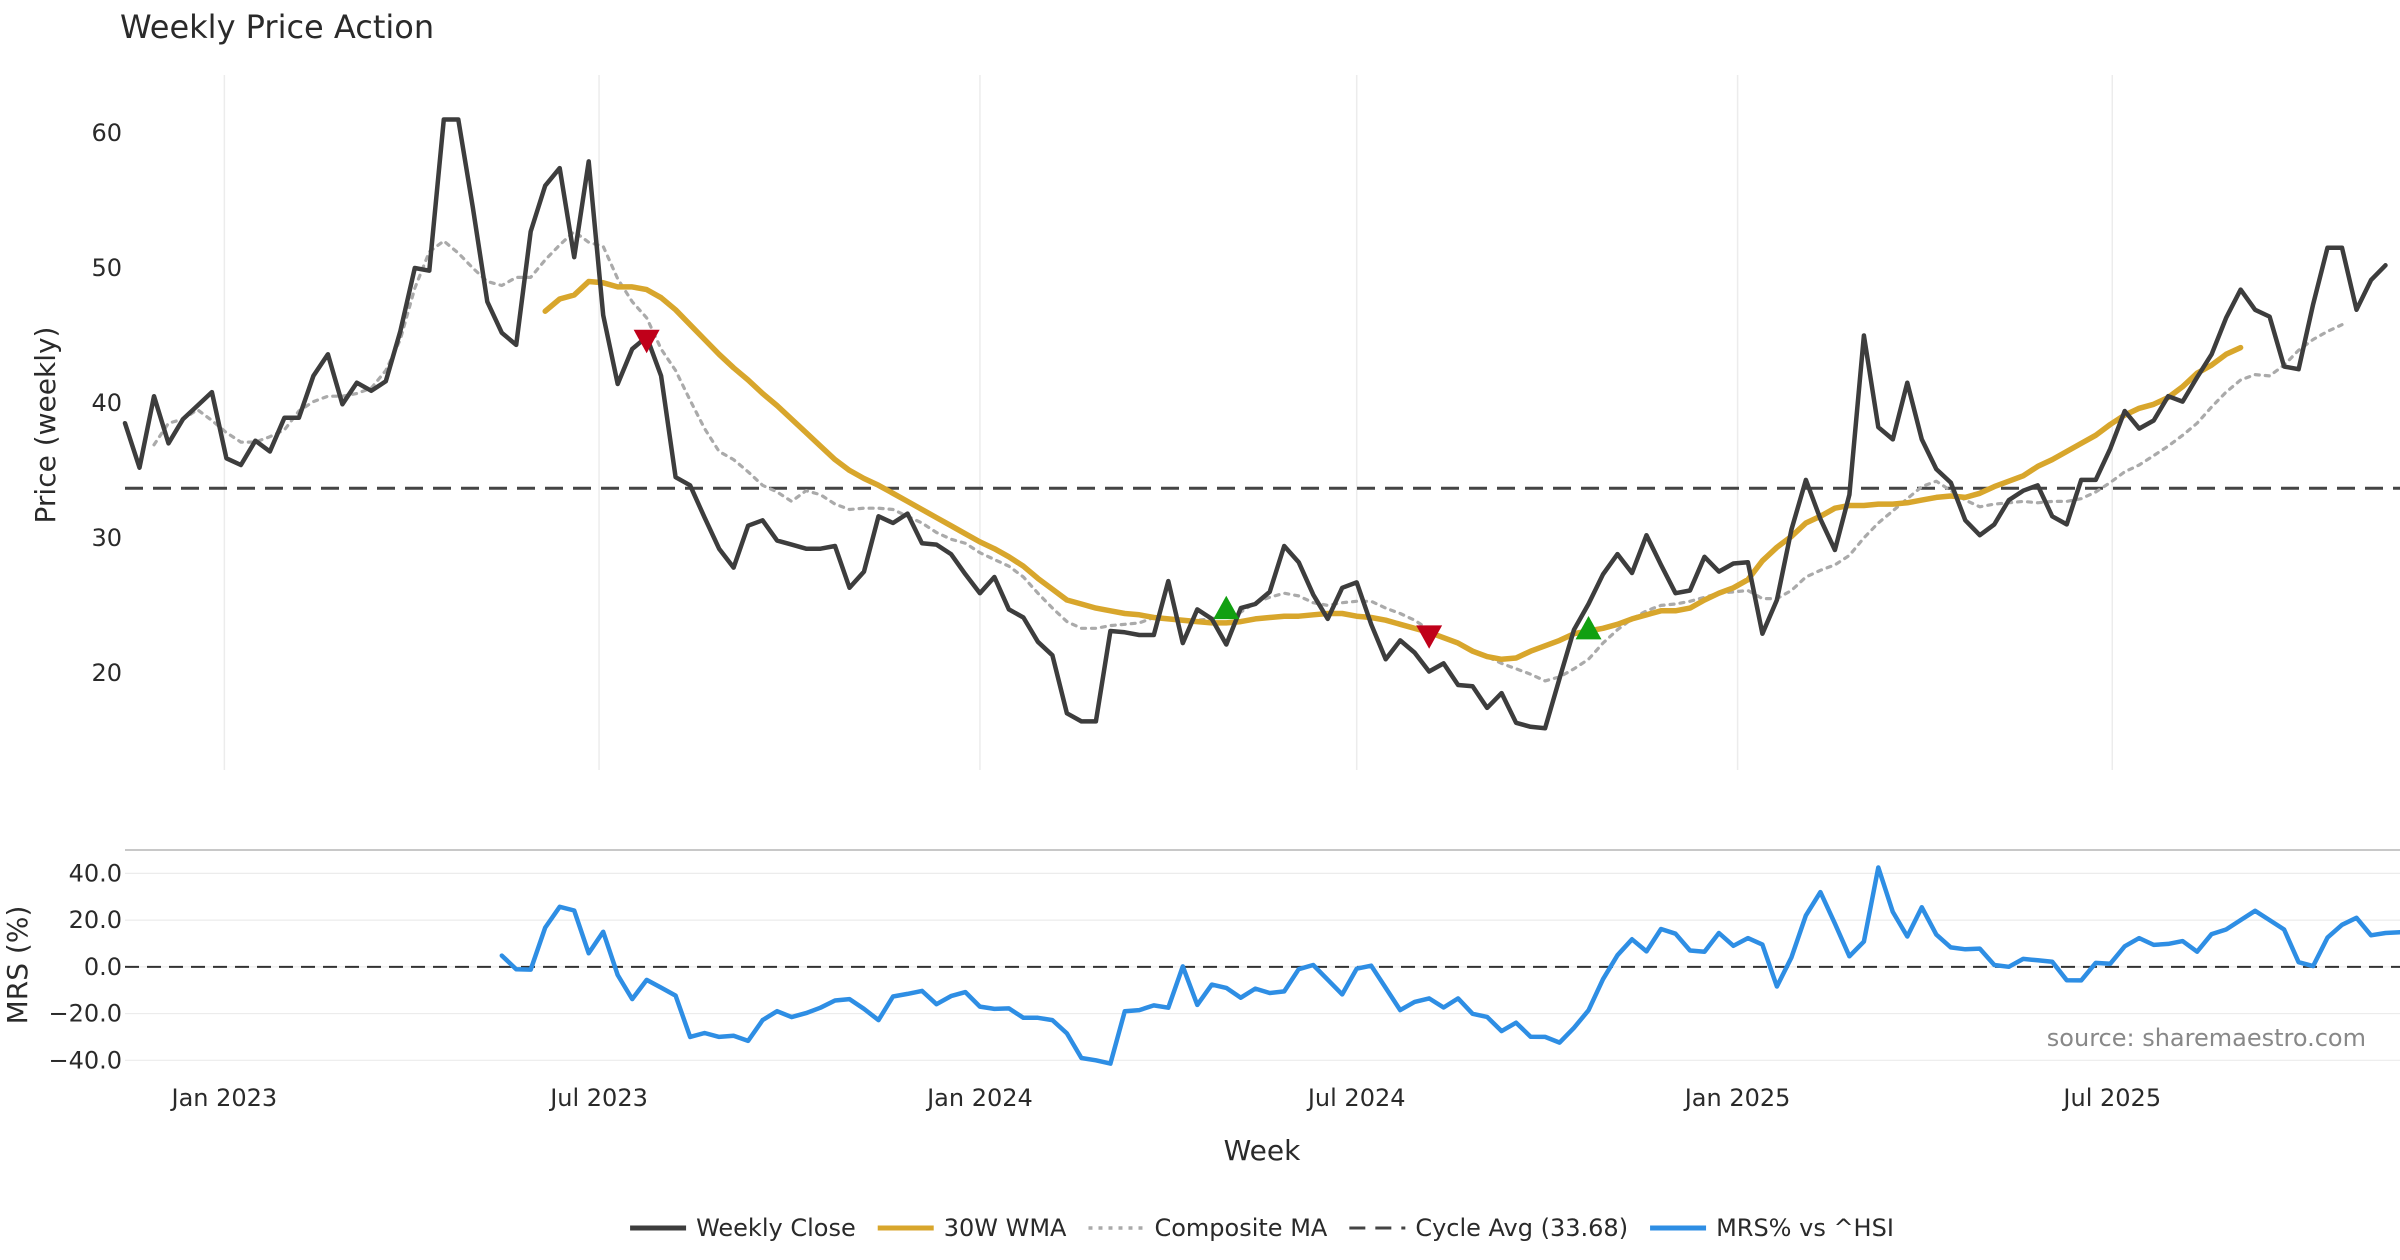 Image resolution: width=2400 pixels, height=1260 pixels. I want to click on x-tick-label: Jan 2024, so click(979, 1098).